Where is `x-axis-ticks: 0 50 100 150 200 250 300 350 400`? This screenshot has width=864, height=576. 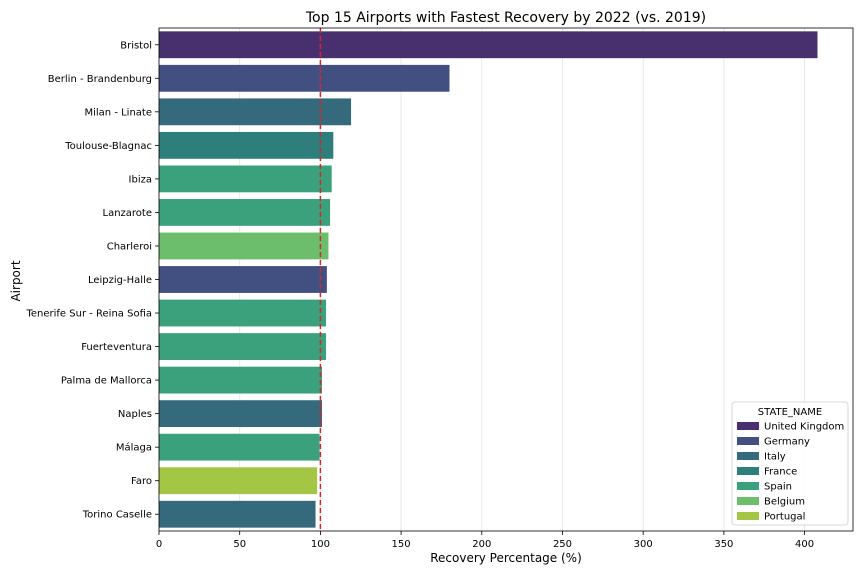 x-axis-ticks: 0 50 100 150 200 250 300 350 400 is located at coordinates (485, 540).